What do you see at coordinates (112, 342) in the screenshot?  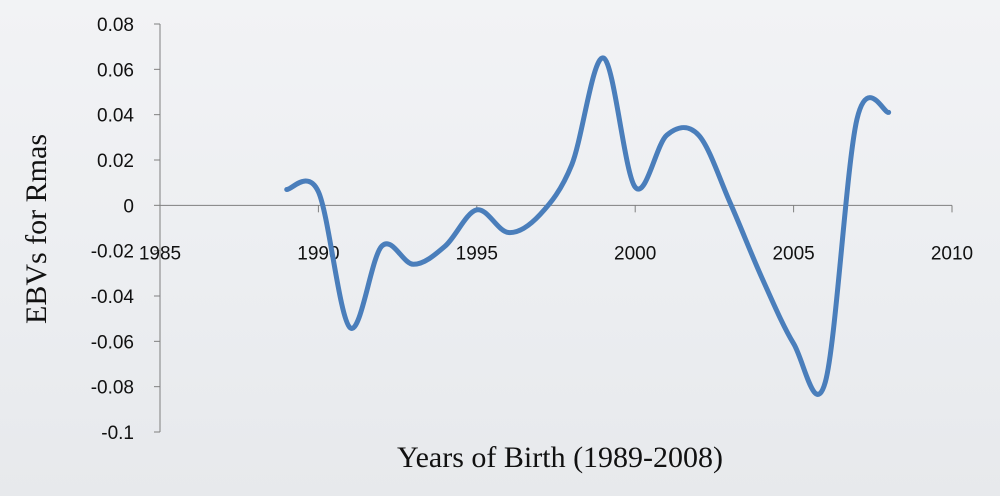 I see `y-tick-label: -0.06` at bounding box center [112, 342].